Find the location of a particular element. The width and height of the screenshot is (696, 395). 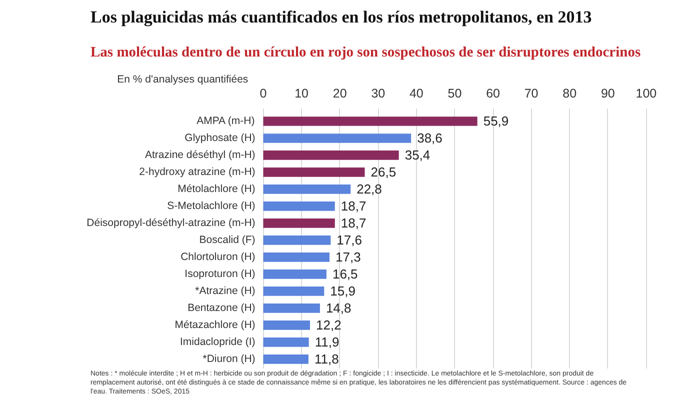

data-label: 38,6 is located at coordinates (429, 138).